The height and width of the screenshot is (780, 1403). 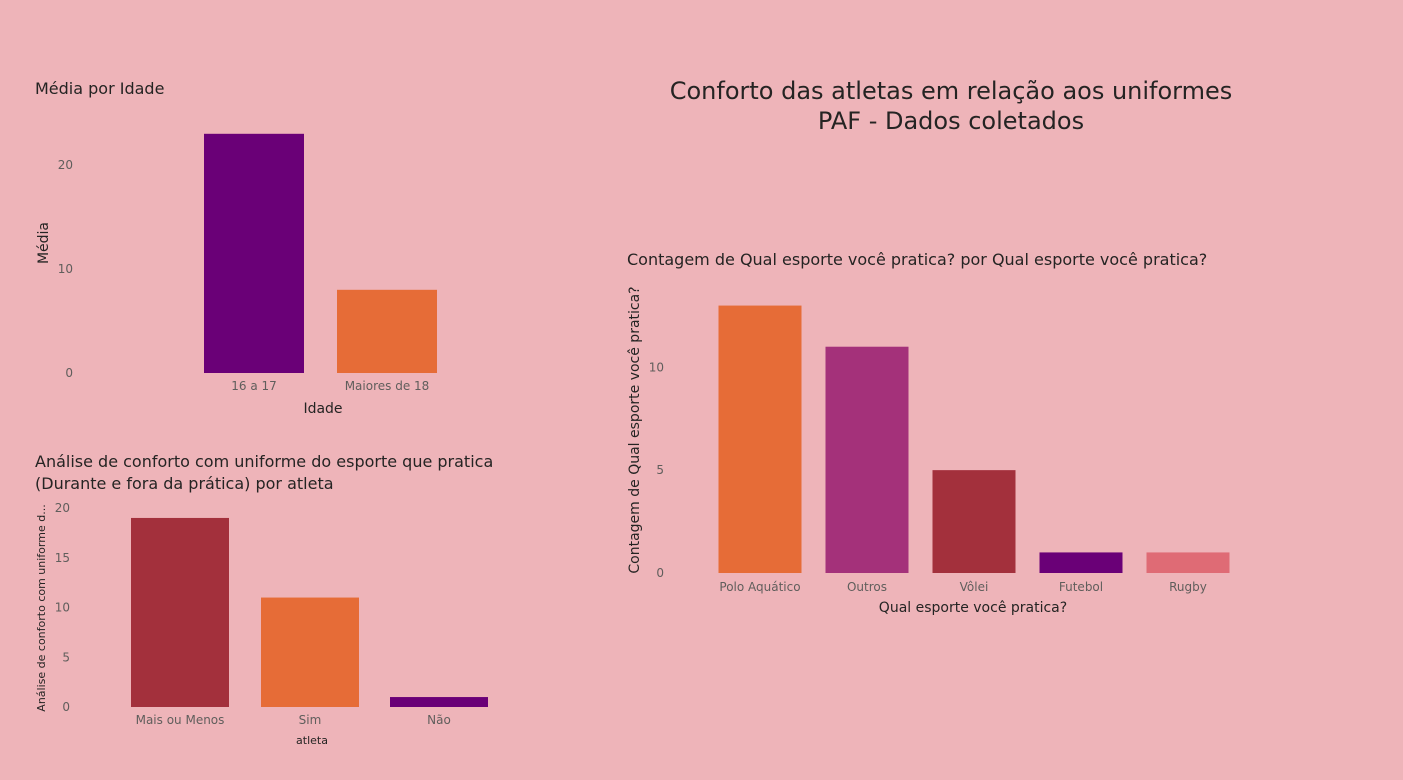 What do you see at coordinates (635, 429) in the screenshot?
I see `y-axis-title: Contagem de Qual esporte você pratica?` at bounding box center [635, 429].